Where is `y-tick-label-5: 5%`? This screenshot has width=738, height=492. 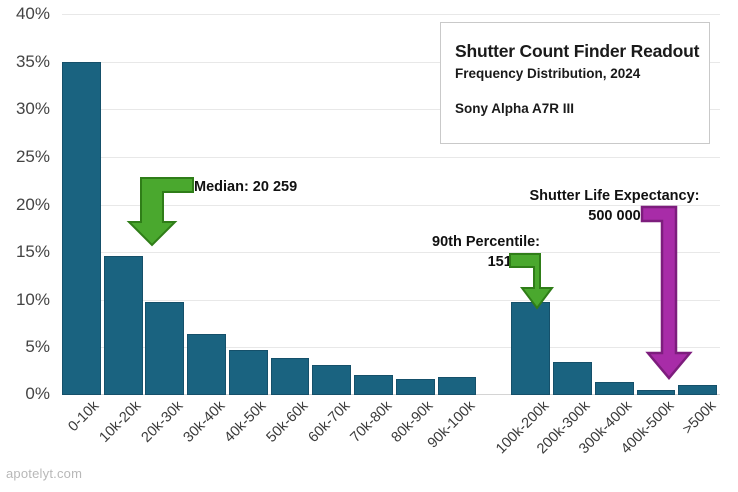
y-tick-label-5: 5% is located at coordinates (37, 347).